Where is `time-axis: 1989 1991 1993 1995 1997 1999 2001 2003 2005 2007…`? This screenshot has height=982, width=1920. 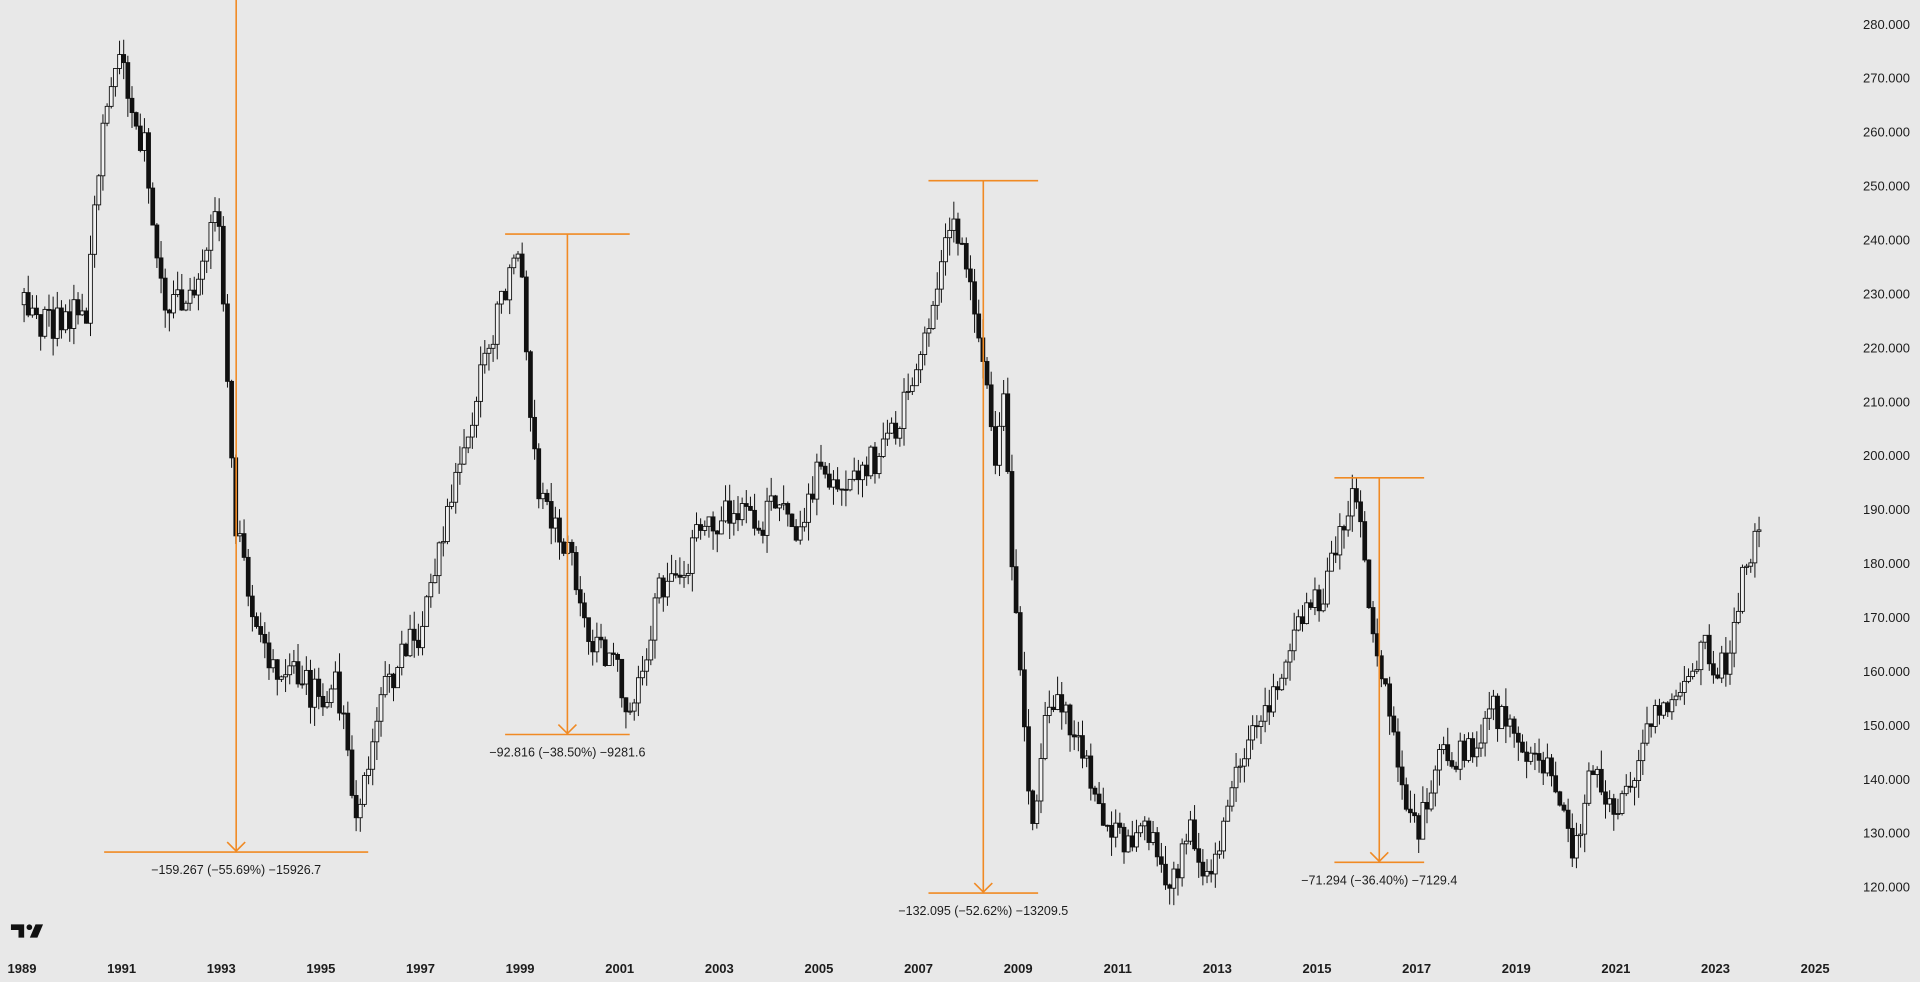 time-axis: 1989 1991 1993 1995 1997 1999 2001 2003 2005 2007… is located at coordinates (919, 968).